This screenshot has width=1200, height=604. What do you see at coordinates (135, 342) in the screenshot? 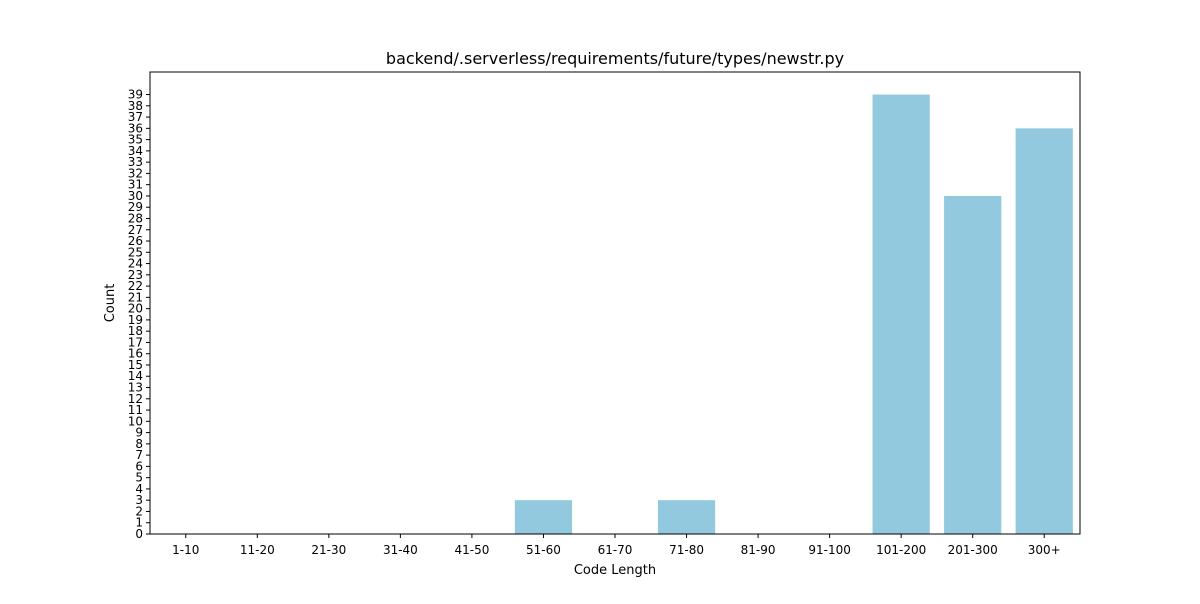
I see `y-tick-label: 17` at bounding box center [135, 342].